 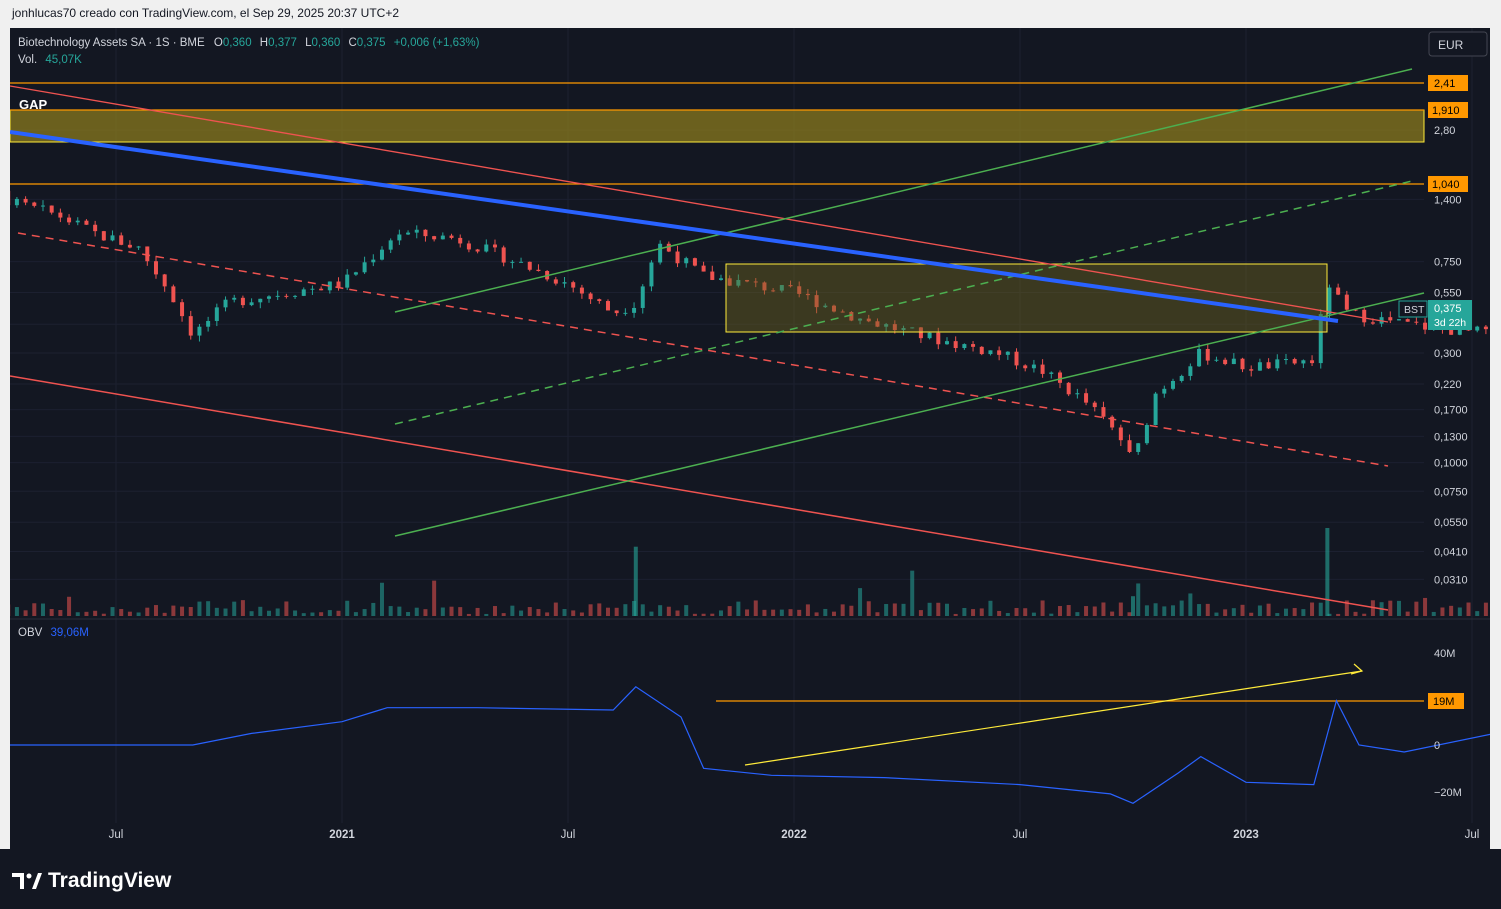 I want to click on currency-button, so click(x=1458, y=44).